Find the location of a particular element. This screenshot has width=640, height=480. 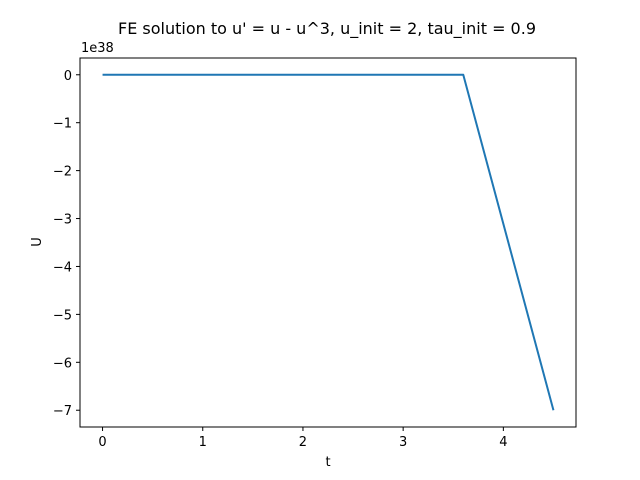

x-tick-label: 2 is located at coordinates (303, 442).